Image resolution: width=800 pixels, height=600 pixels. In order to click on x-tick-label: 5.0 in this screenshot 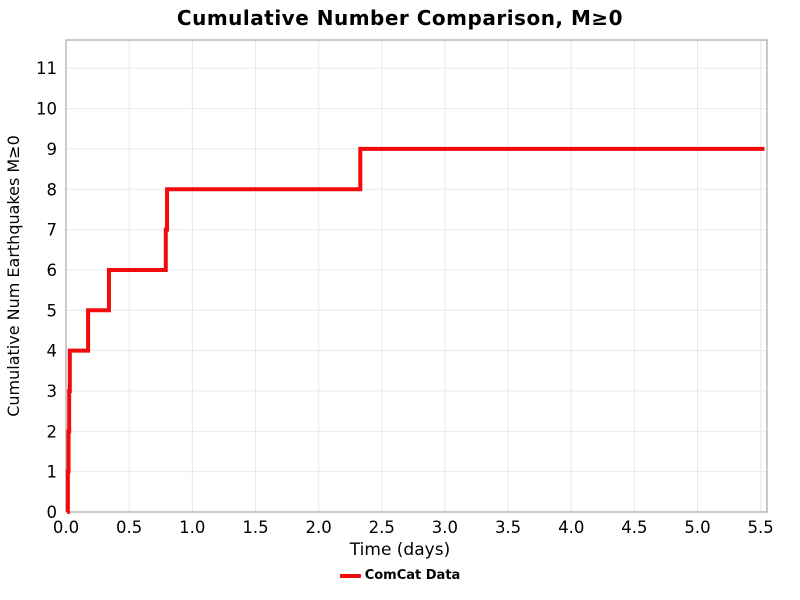, I will do `click(697, 527)`.